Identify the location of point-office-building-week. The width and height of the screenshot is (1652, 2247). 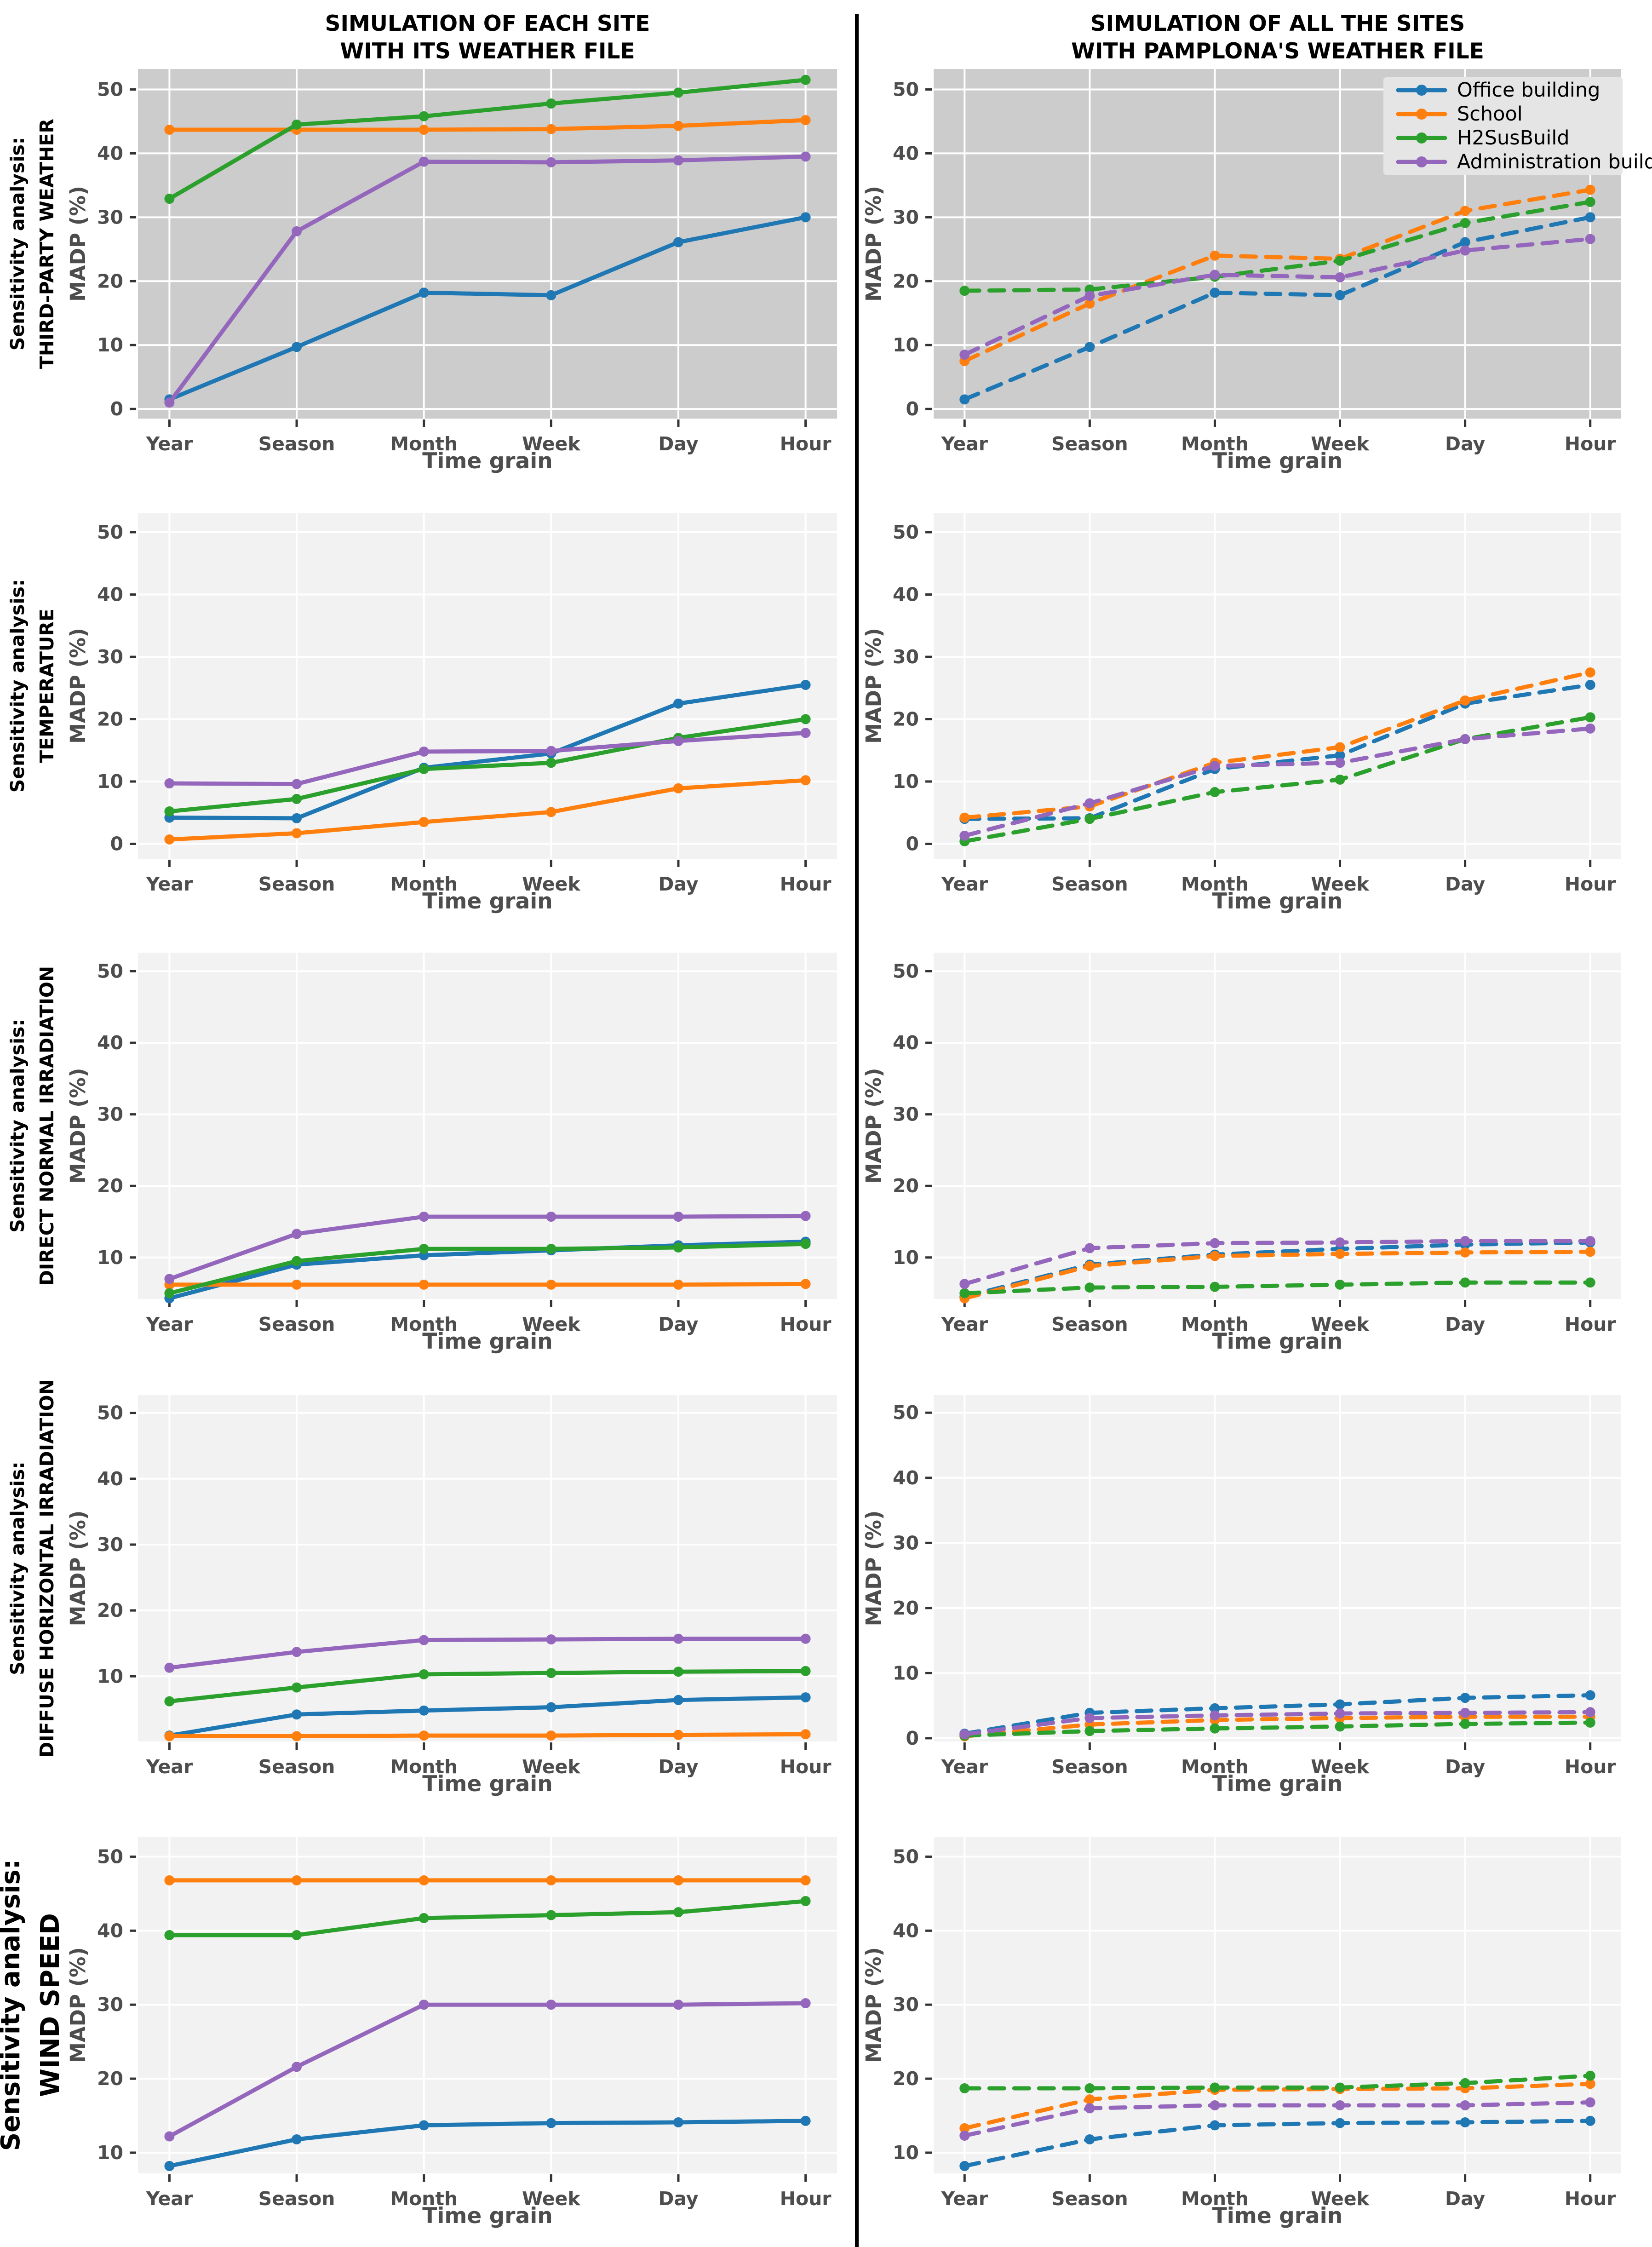
(1340, 1705).